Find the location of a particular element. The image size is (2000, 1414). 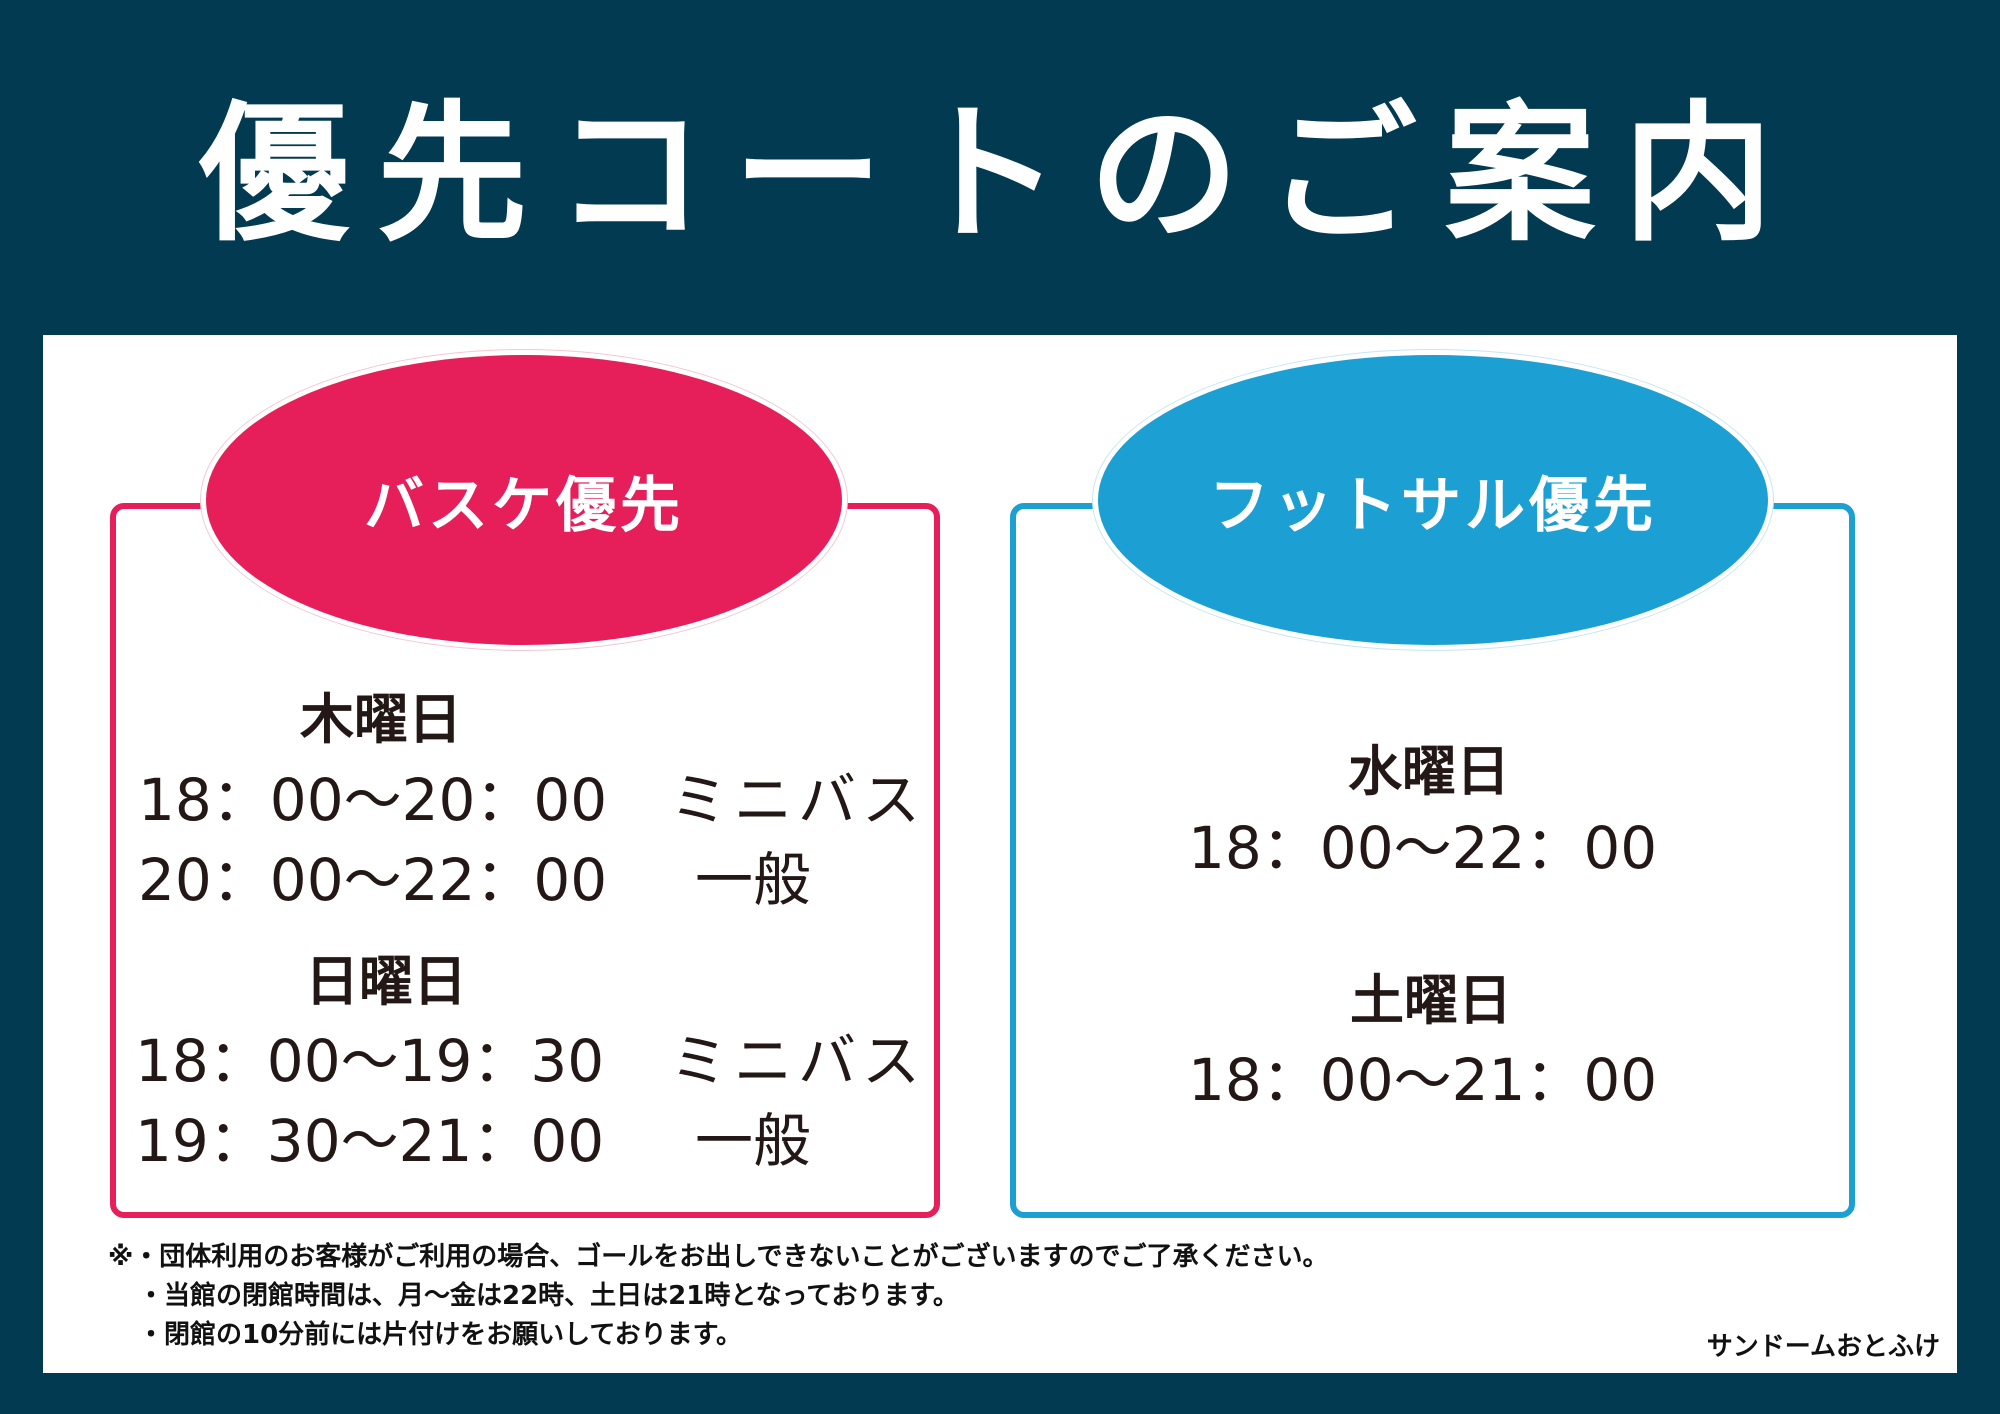

note: ・閉館の10分前には片付けをお願いしております。 is located at coordinates (440, 1335).